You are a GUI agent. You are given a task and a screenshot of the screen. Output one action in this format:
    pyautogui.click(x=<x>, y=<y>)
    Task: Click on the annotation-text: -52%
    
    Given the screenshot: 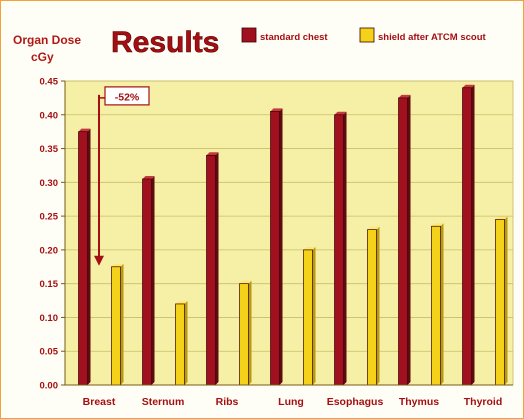 What is the action you would take?
    pyautogui.click(x=127, y=97)
    